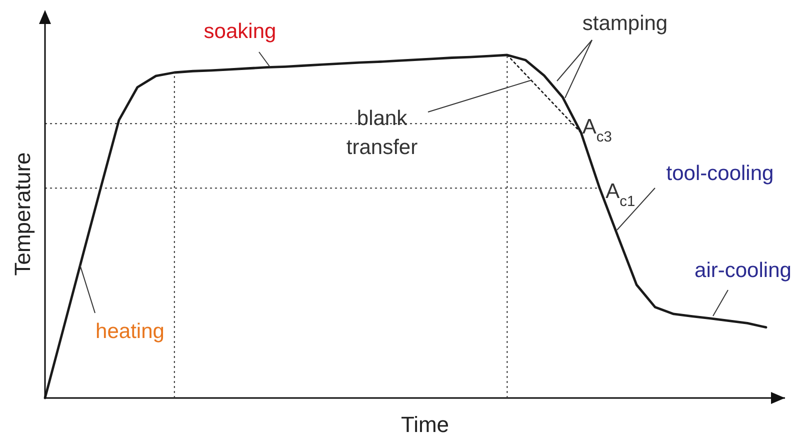 This screenshot has height=436, width=805. Describe the element at coordinates (22, 214) in the screenshot. I see `y-axis-title: Temperature` at that location.